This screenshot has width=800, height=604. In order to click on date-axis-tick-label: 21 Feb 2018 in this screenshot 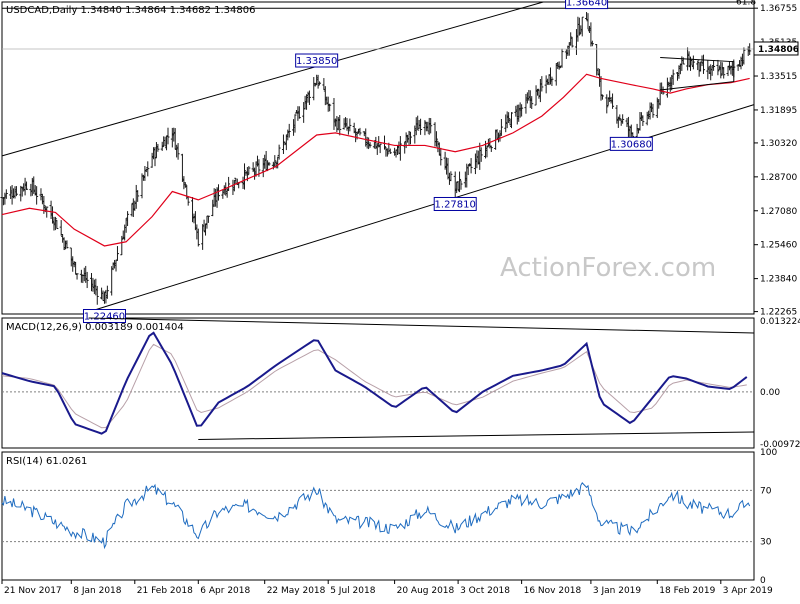, I will do `click(165, 591)`.